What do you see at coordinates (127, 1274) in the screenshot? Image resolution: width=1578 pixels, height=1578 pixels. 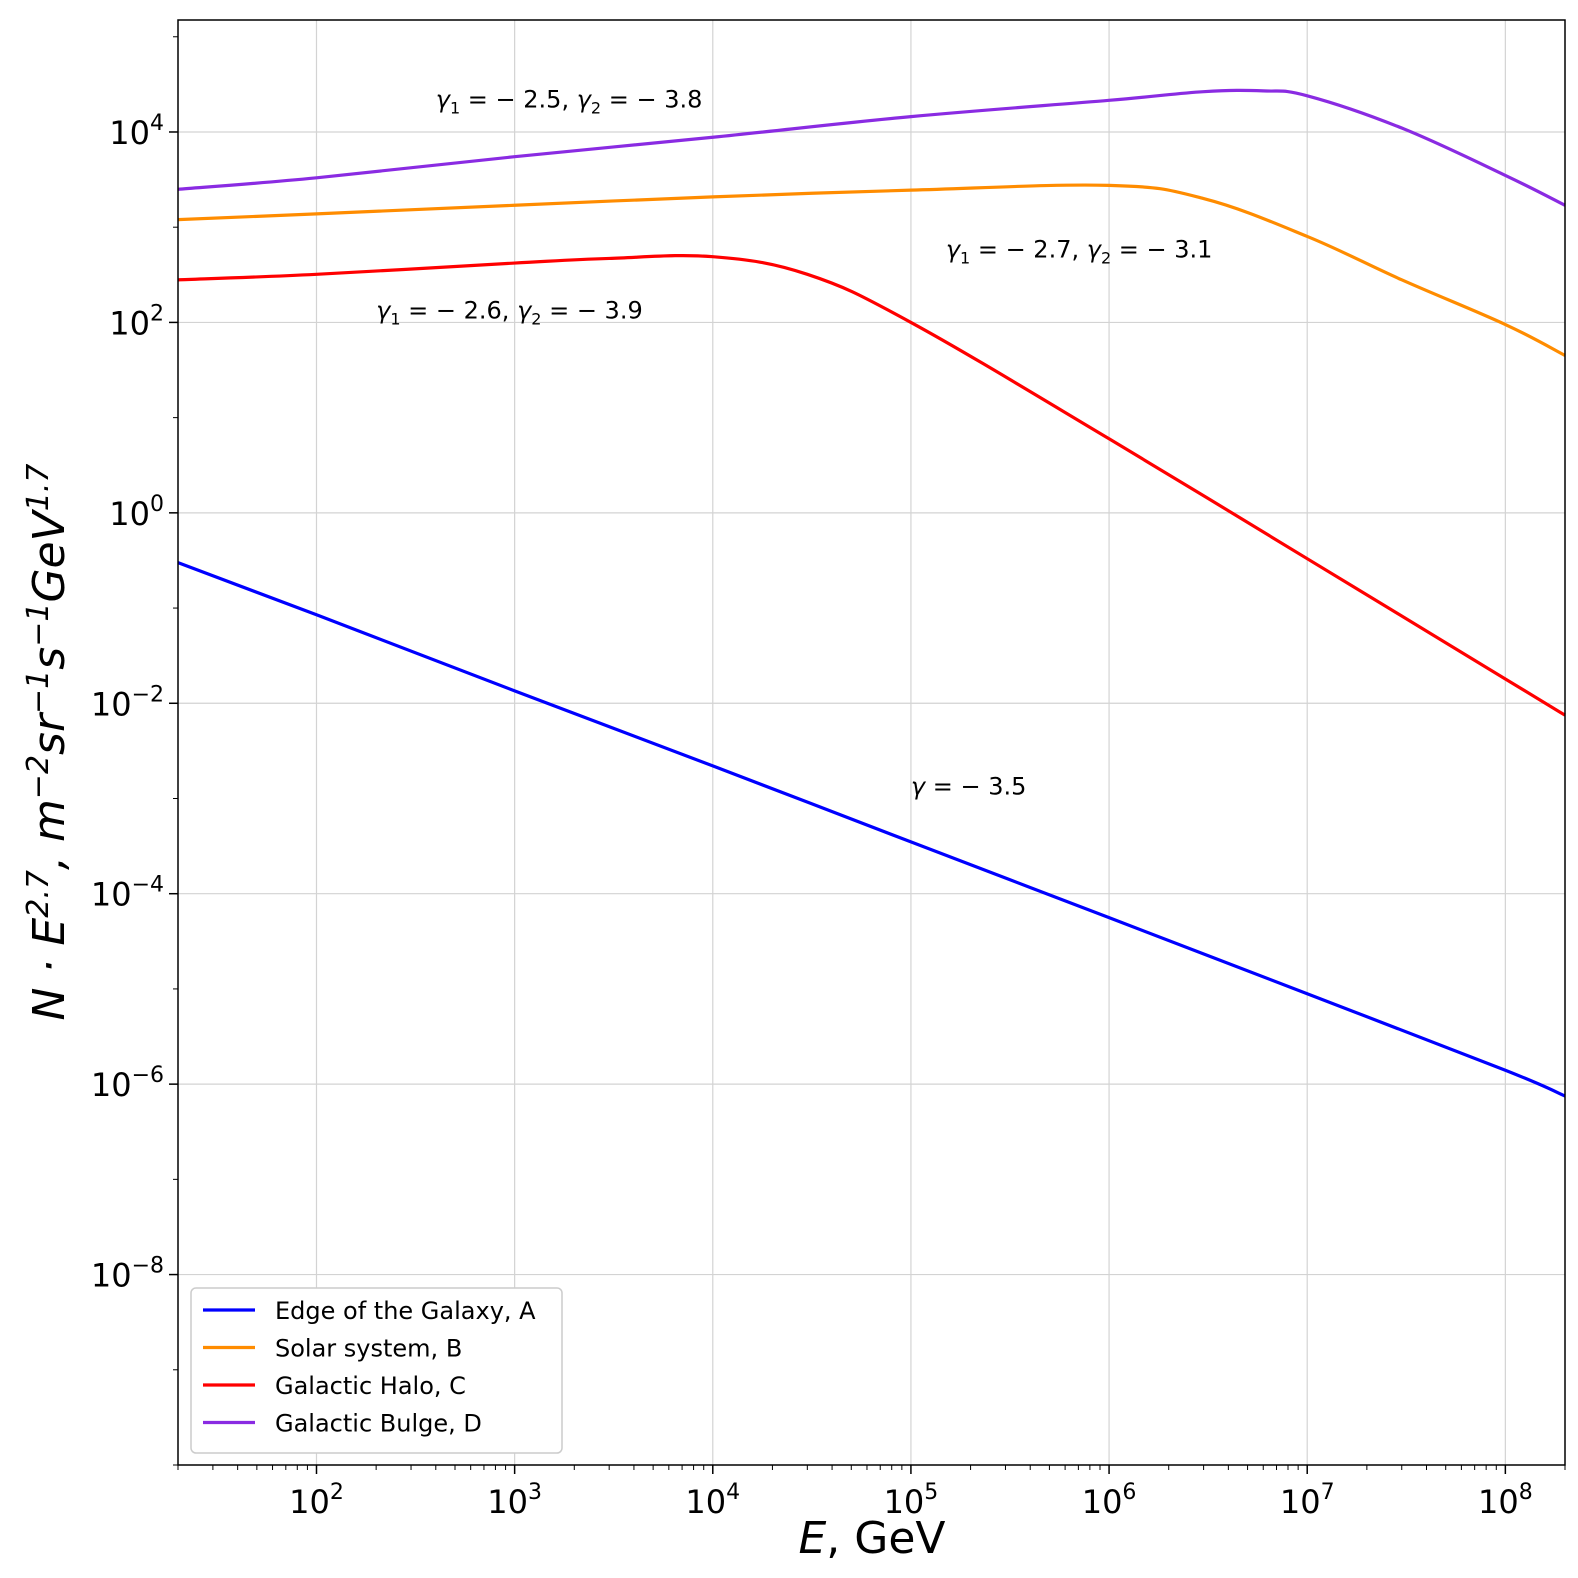 I see `y-tick-label: 10⁻⁸` at bounding box center [127, 1274].